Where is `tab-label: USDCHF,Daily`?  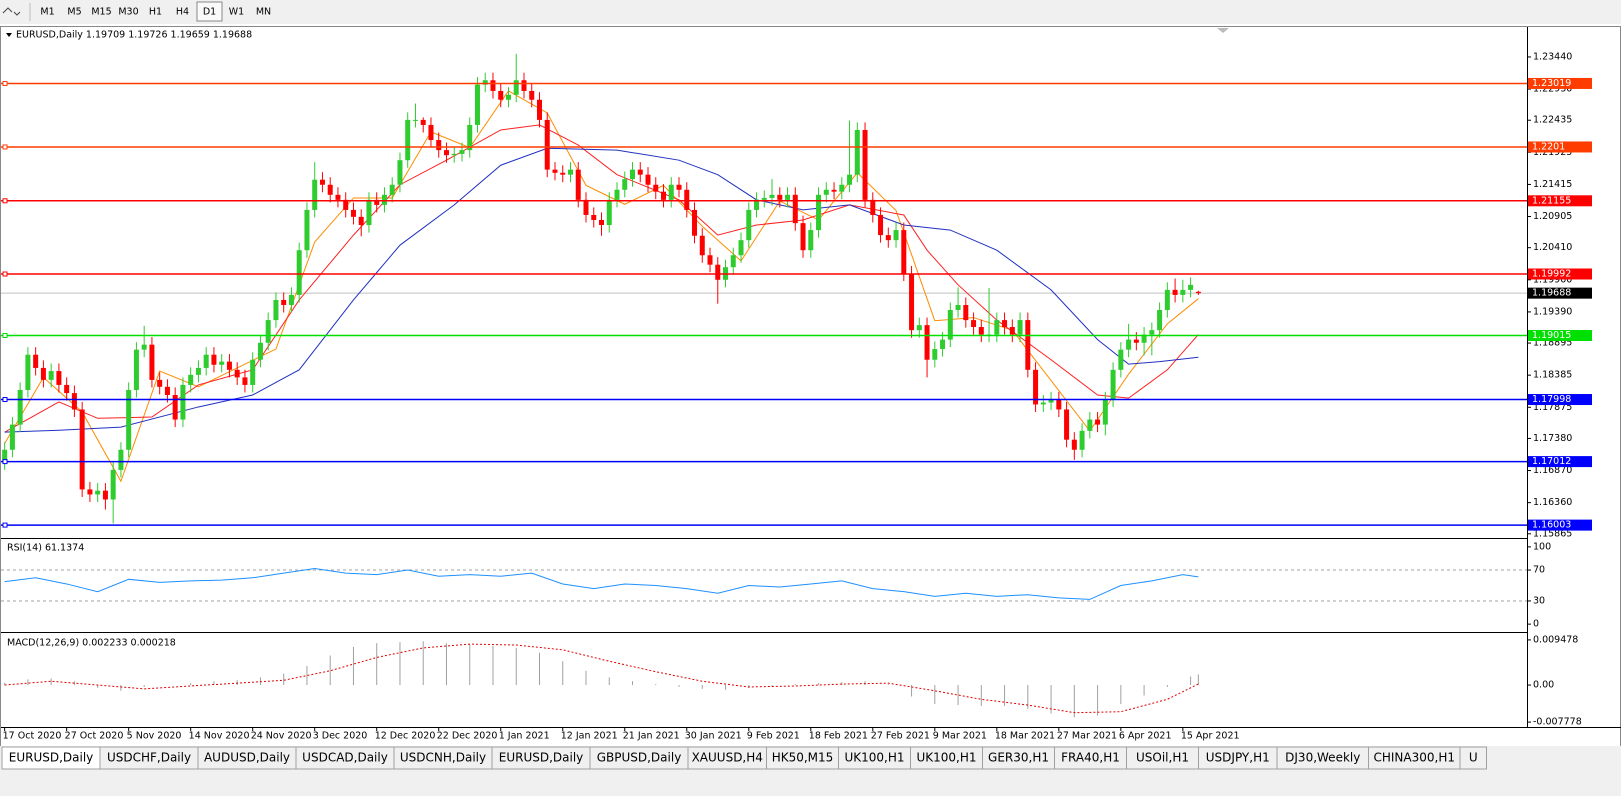
tab-label: USDCHF,Daily is located at coordinates (149, 758).